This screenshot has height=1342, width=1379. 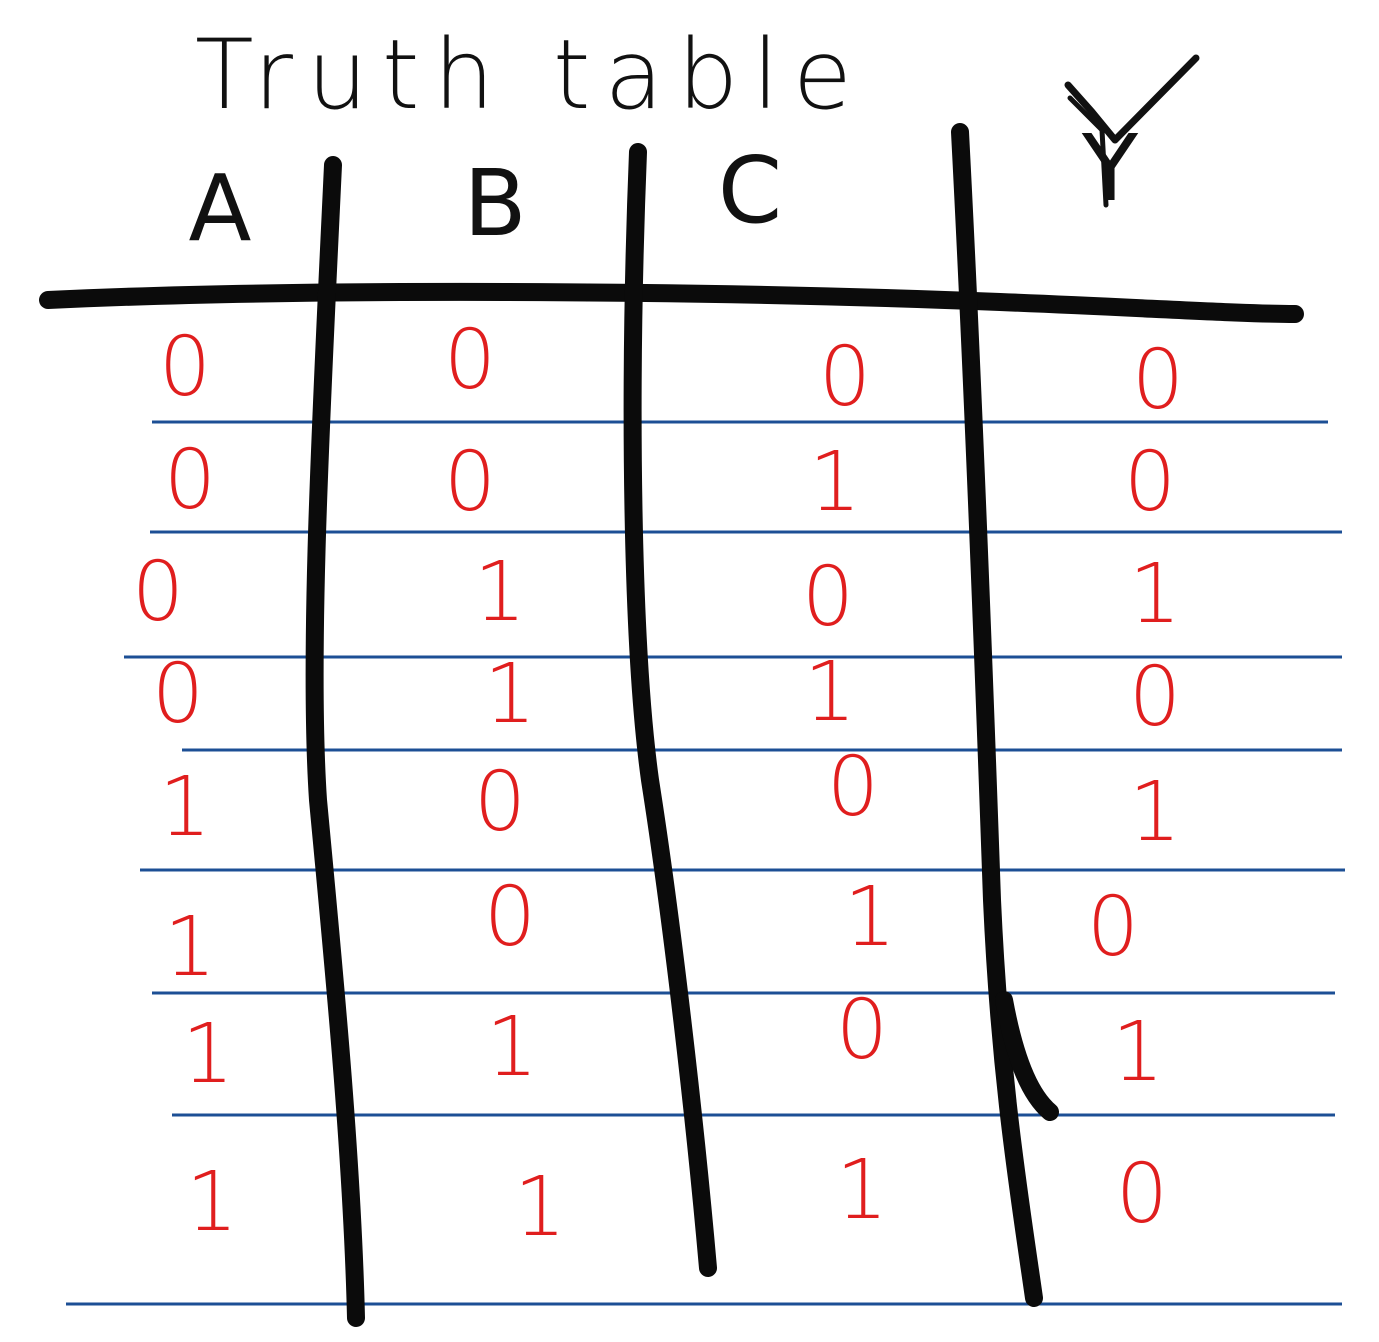 I want to click on table-row: 0 1 1 0, so click(x=666, y=695).